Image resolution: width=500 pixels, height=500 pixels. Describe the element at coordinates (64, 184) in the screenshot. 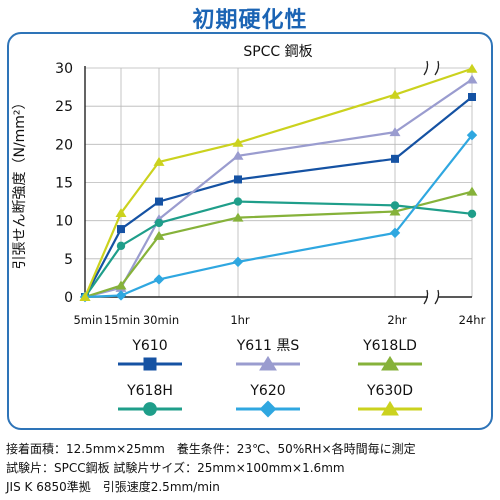

I see `y-tick-label: 15` at that location.